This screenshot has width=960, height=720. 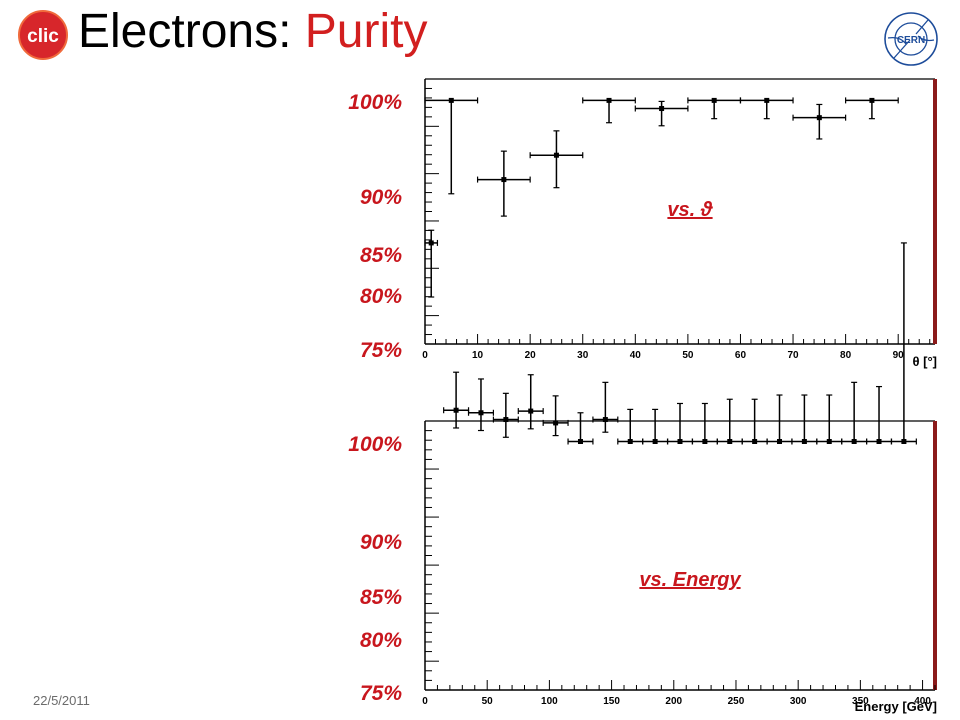 I want to click on x-tick-label: 100, so click(x=549, y=701).